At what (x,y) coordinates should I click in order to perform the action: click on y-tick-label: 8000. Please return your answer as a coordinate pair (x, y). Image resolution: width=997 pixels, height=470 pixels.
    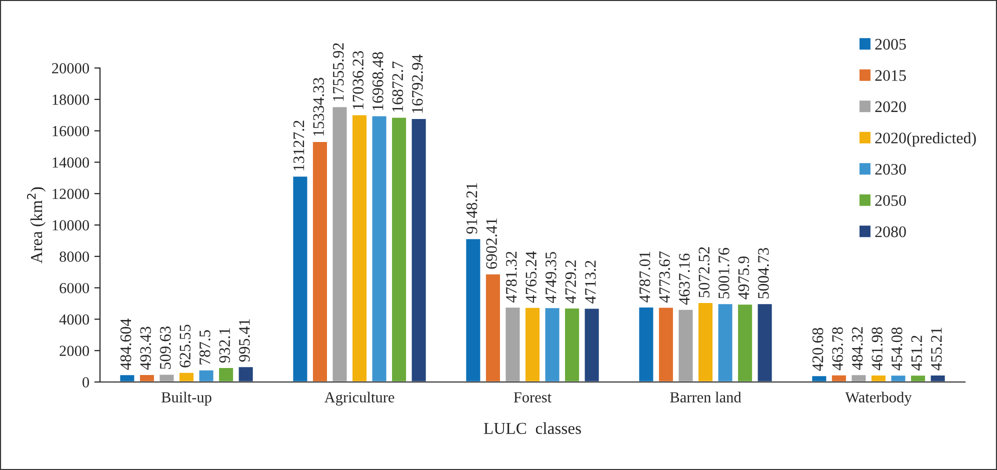
    Looking at the image, I should click on (74, 257).